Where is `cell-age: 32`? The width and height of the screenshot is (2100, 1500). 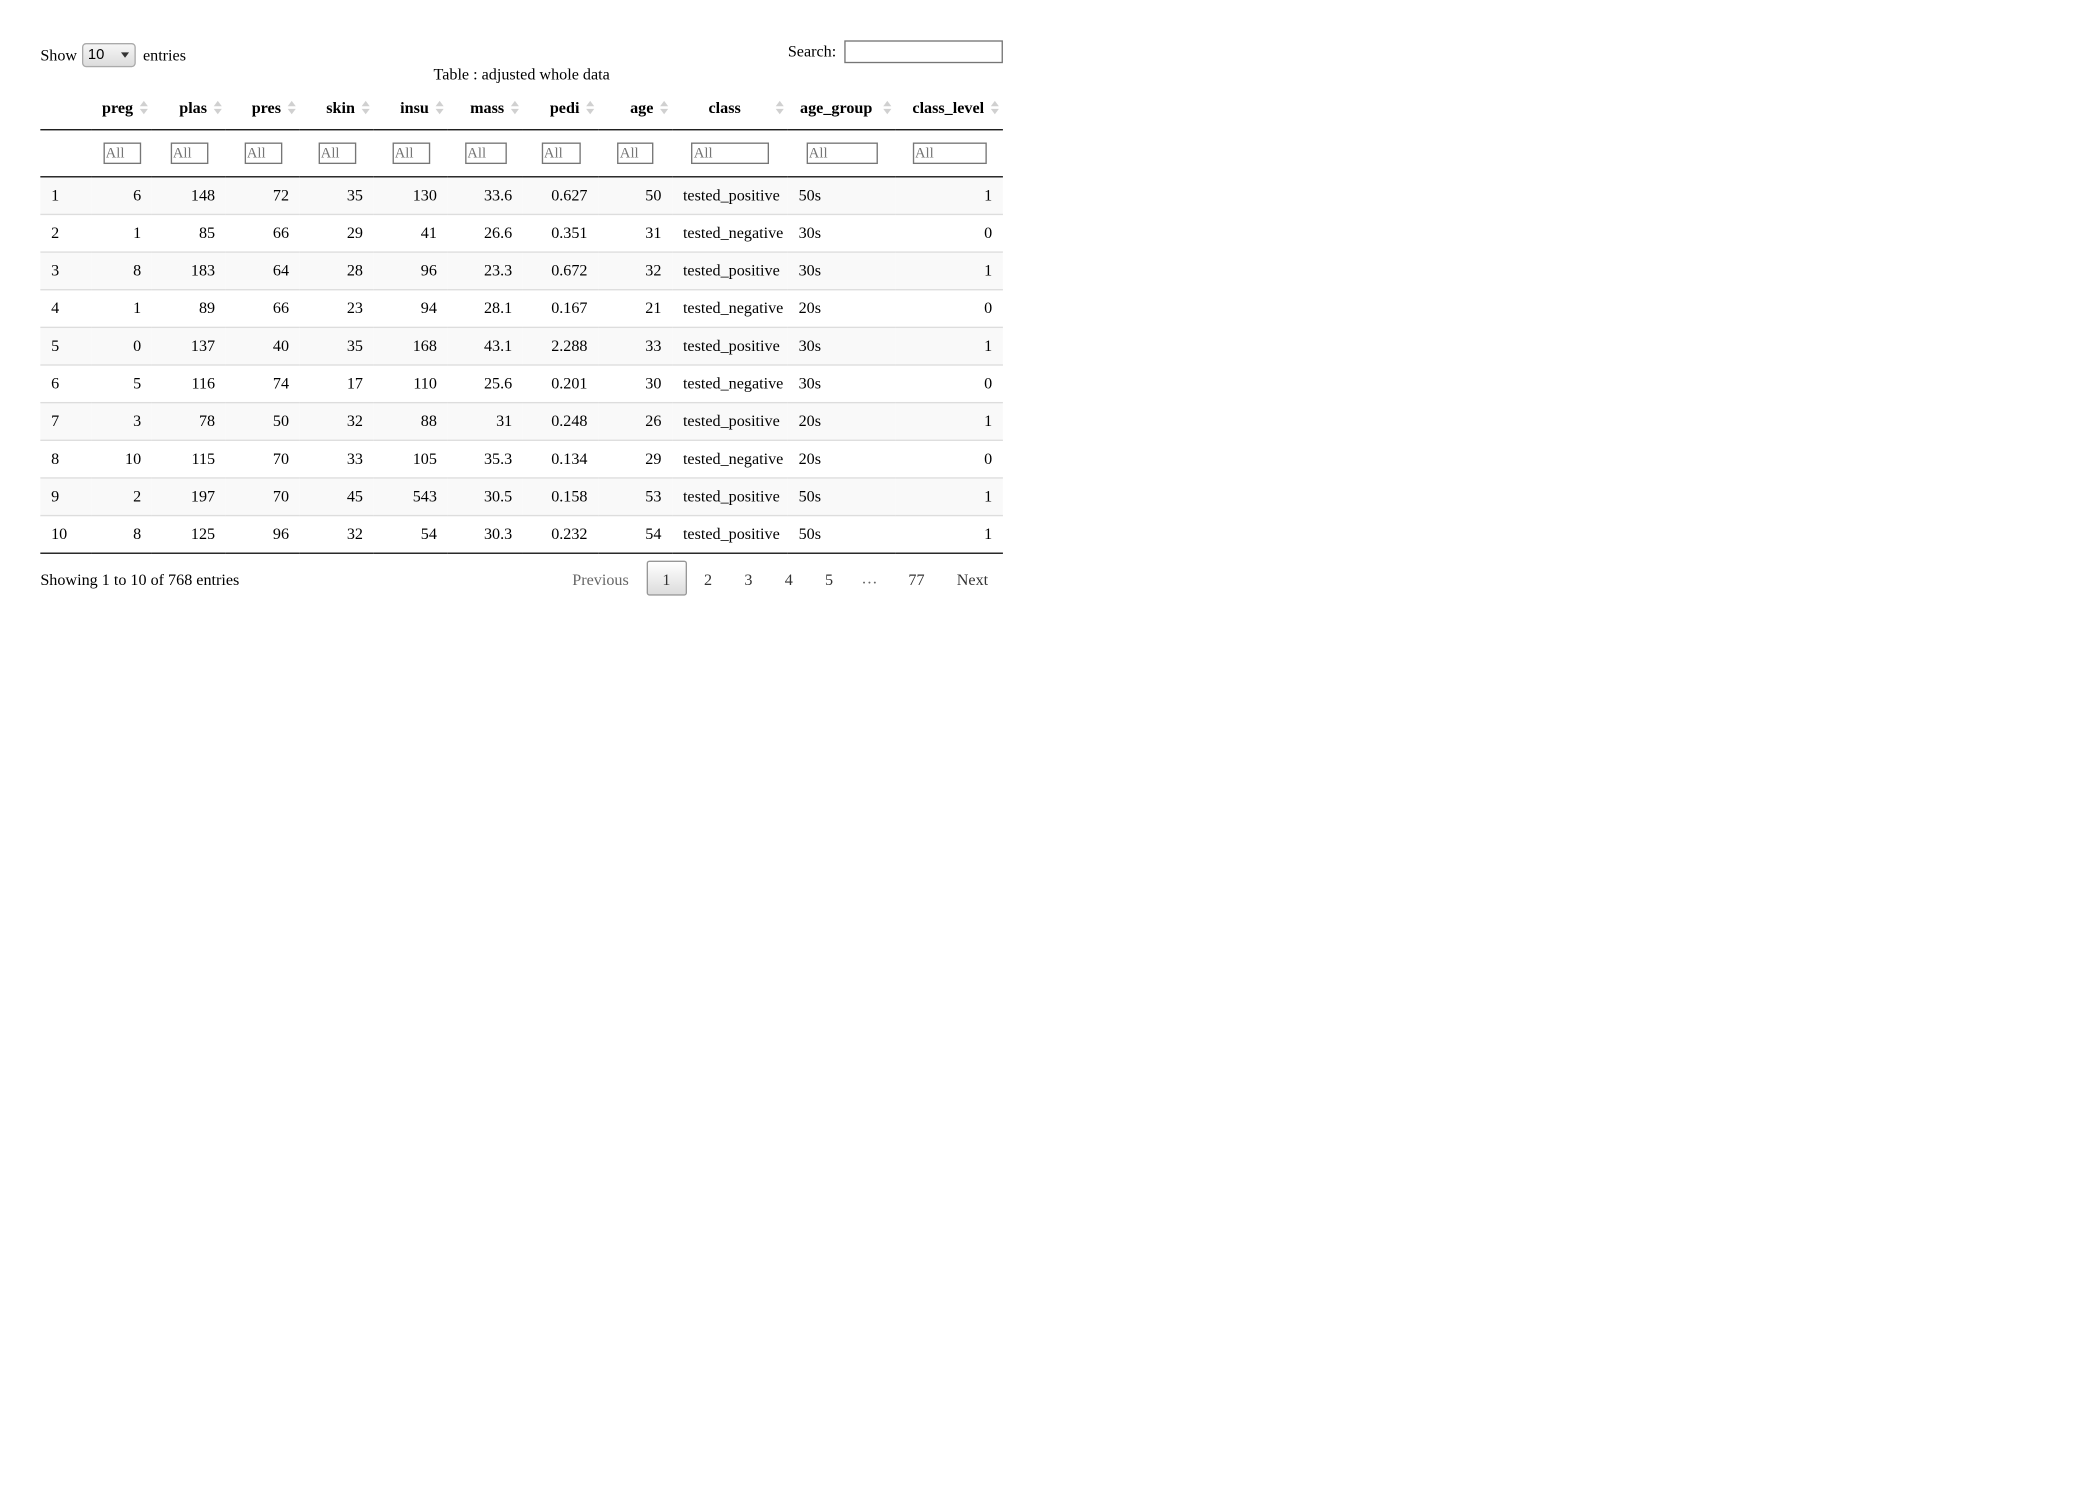 cell-age: 32 is located at coordinates (635, 270).